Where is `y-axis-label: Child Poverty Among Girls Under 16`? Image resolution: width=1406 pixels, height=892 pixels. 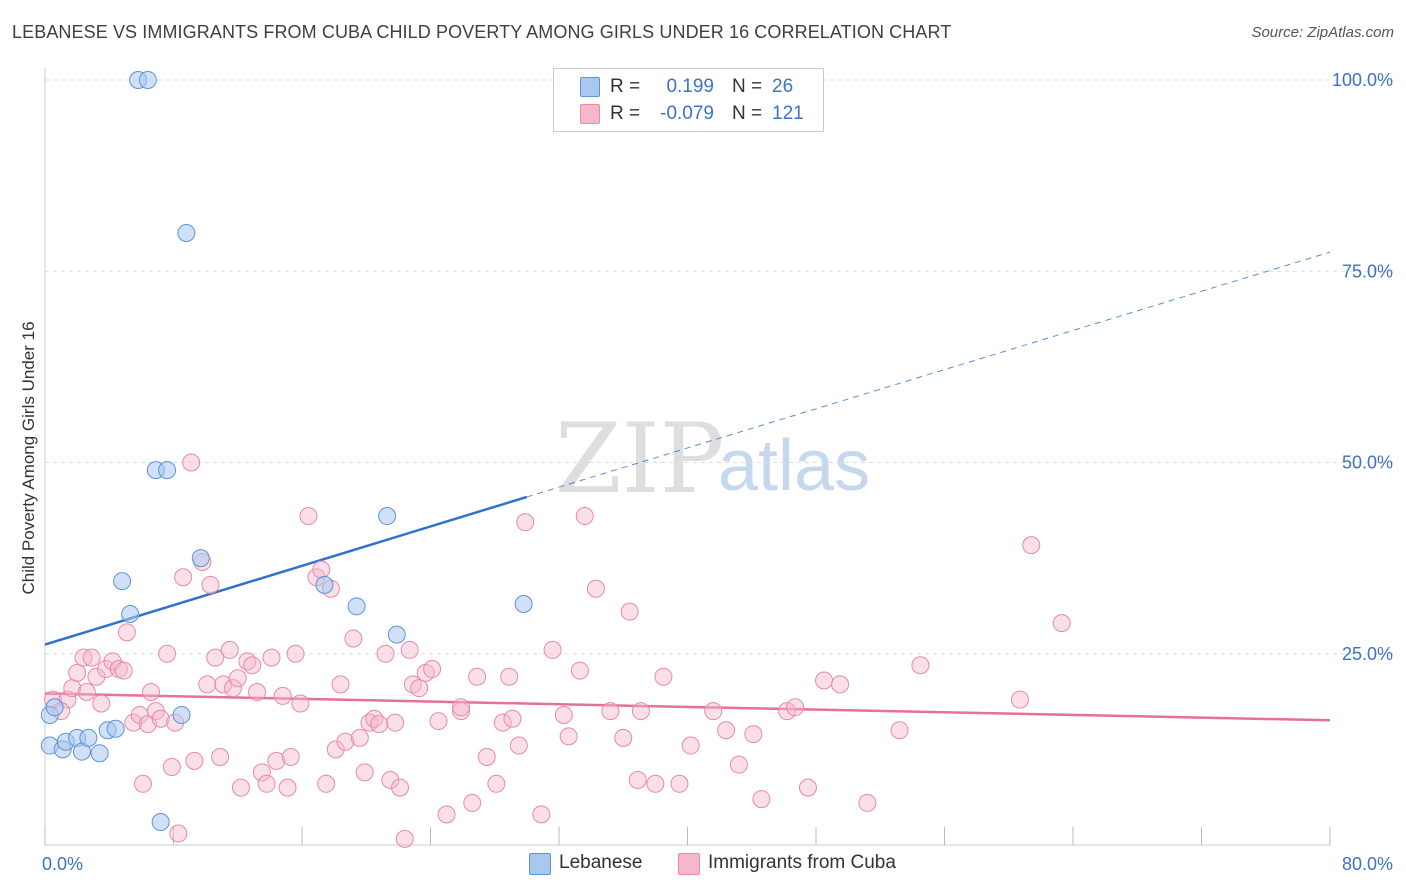
y-axis-label: Child Poverty Among Girls Under 16 is located at coordinates (28, 457).